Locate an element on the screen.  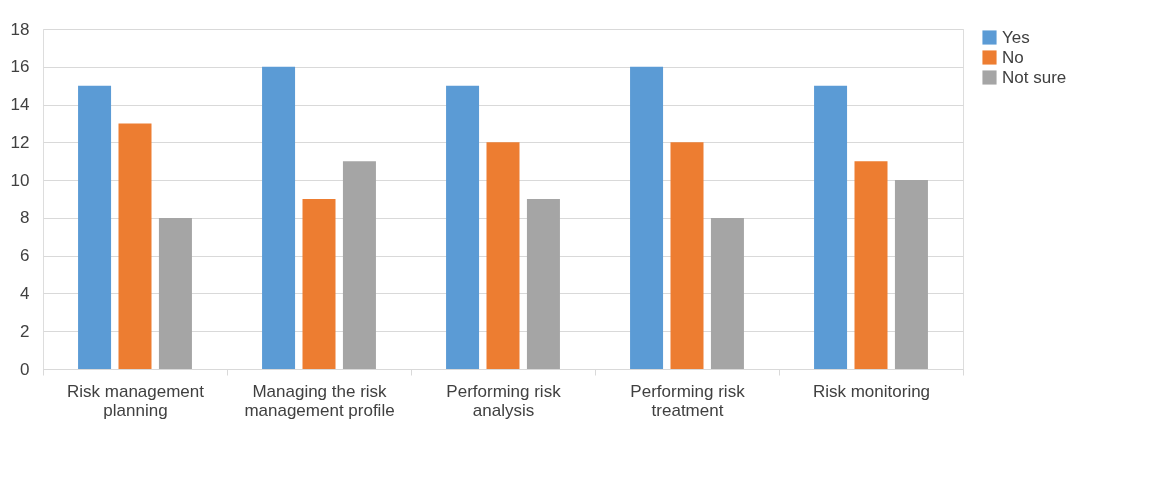
y-tick-label: 2 is located at coordinates (25, 331).